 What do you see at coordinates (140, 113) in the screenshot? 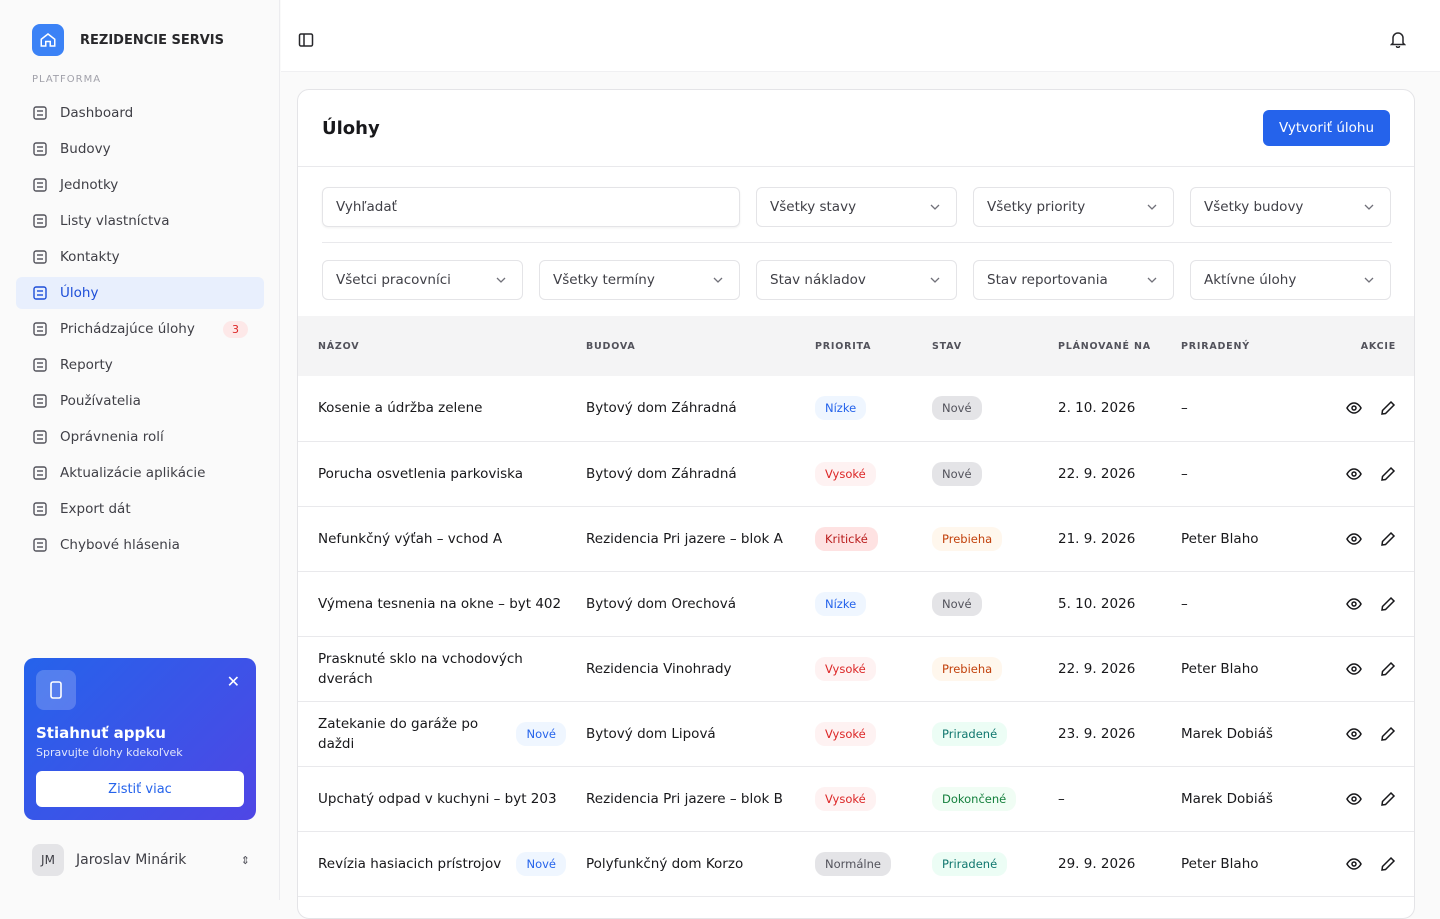
I see `nav-item: Dashboard` at bounding box center [140, 113].